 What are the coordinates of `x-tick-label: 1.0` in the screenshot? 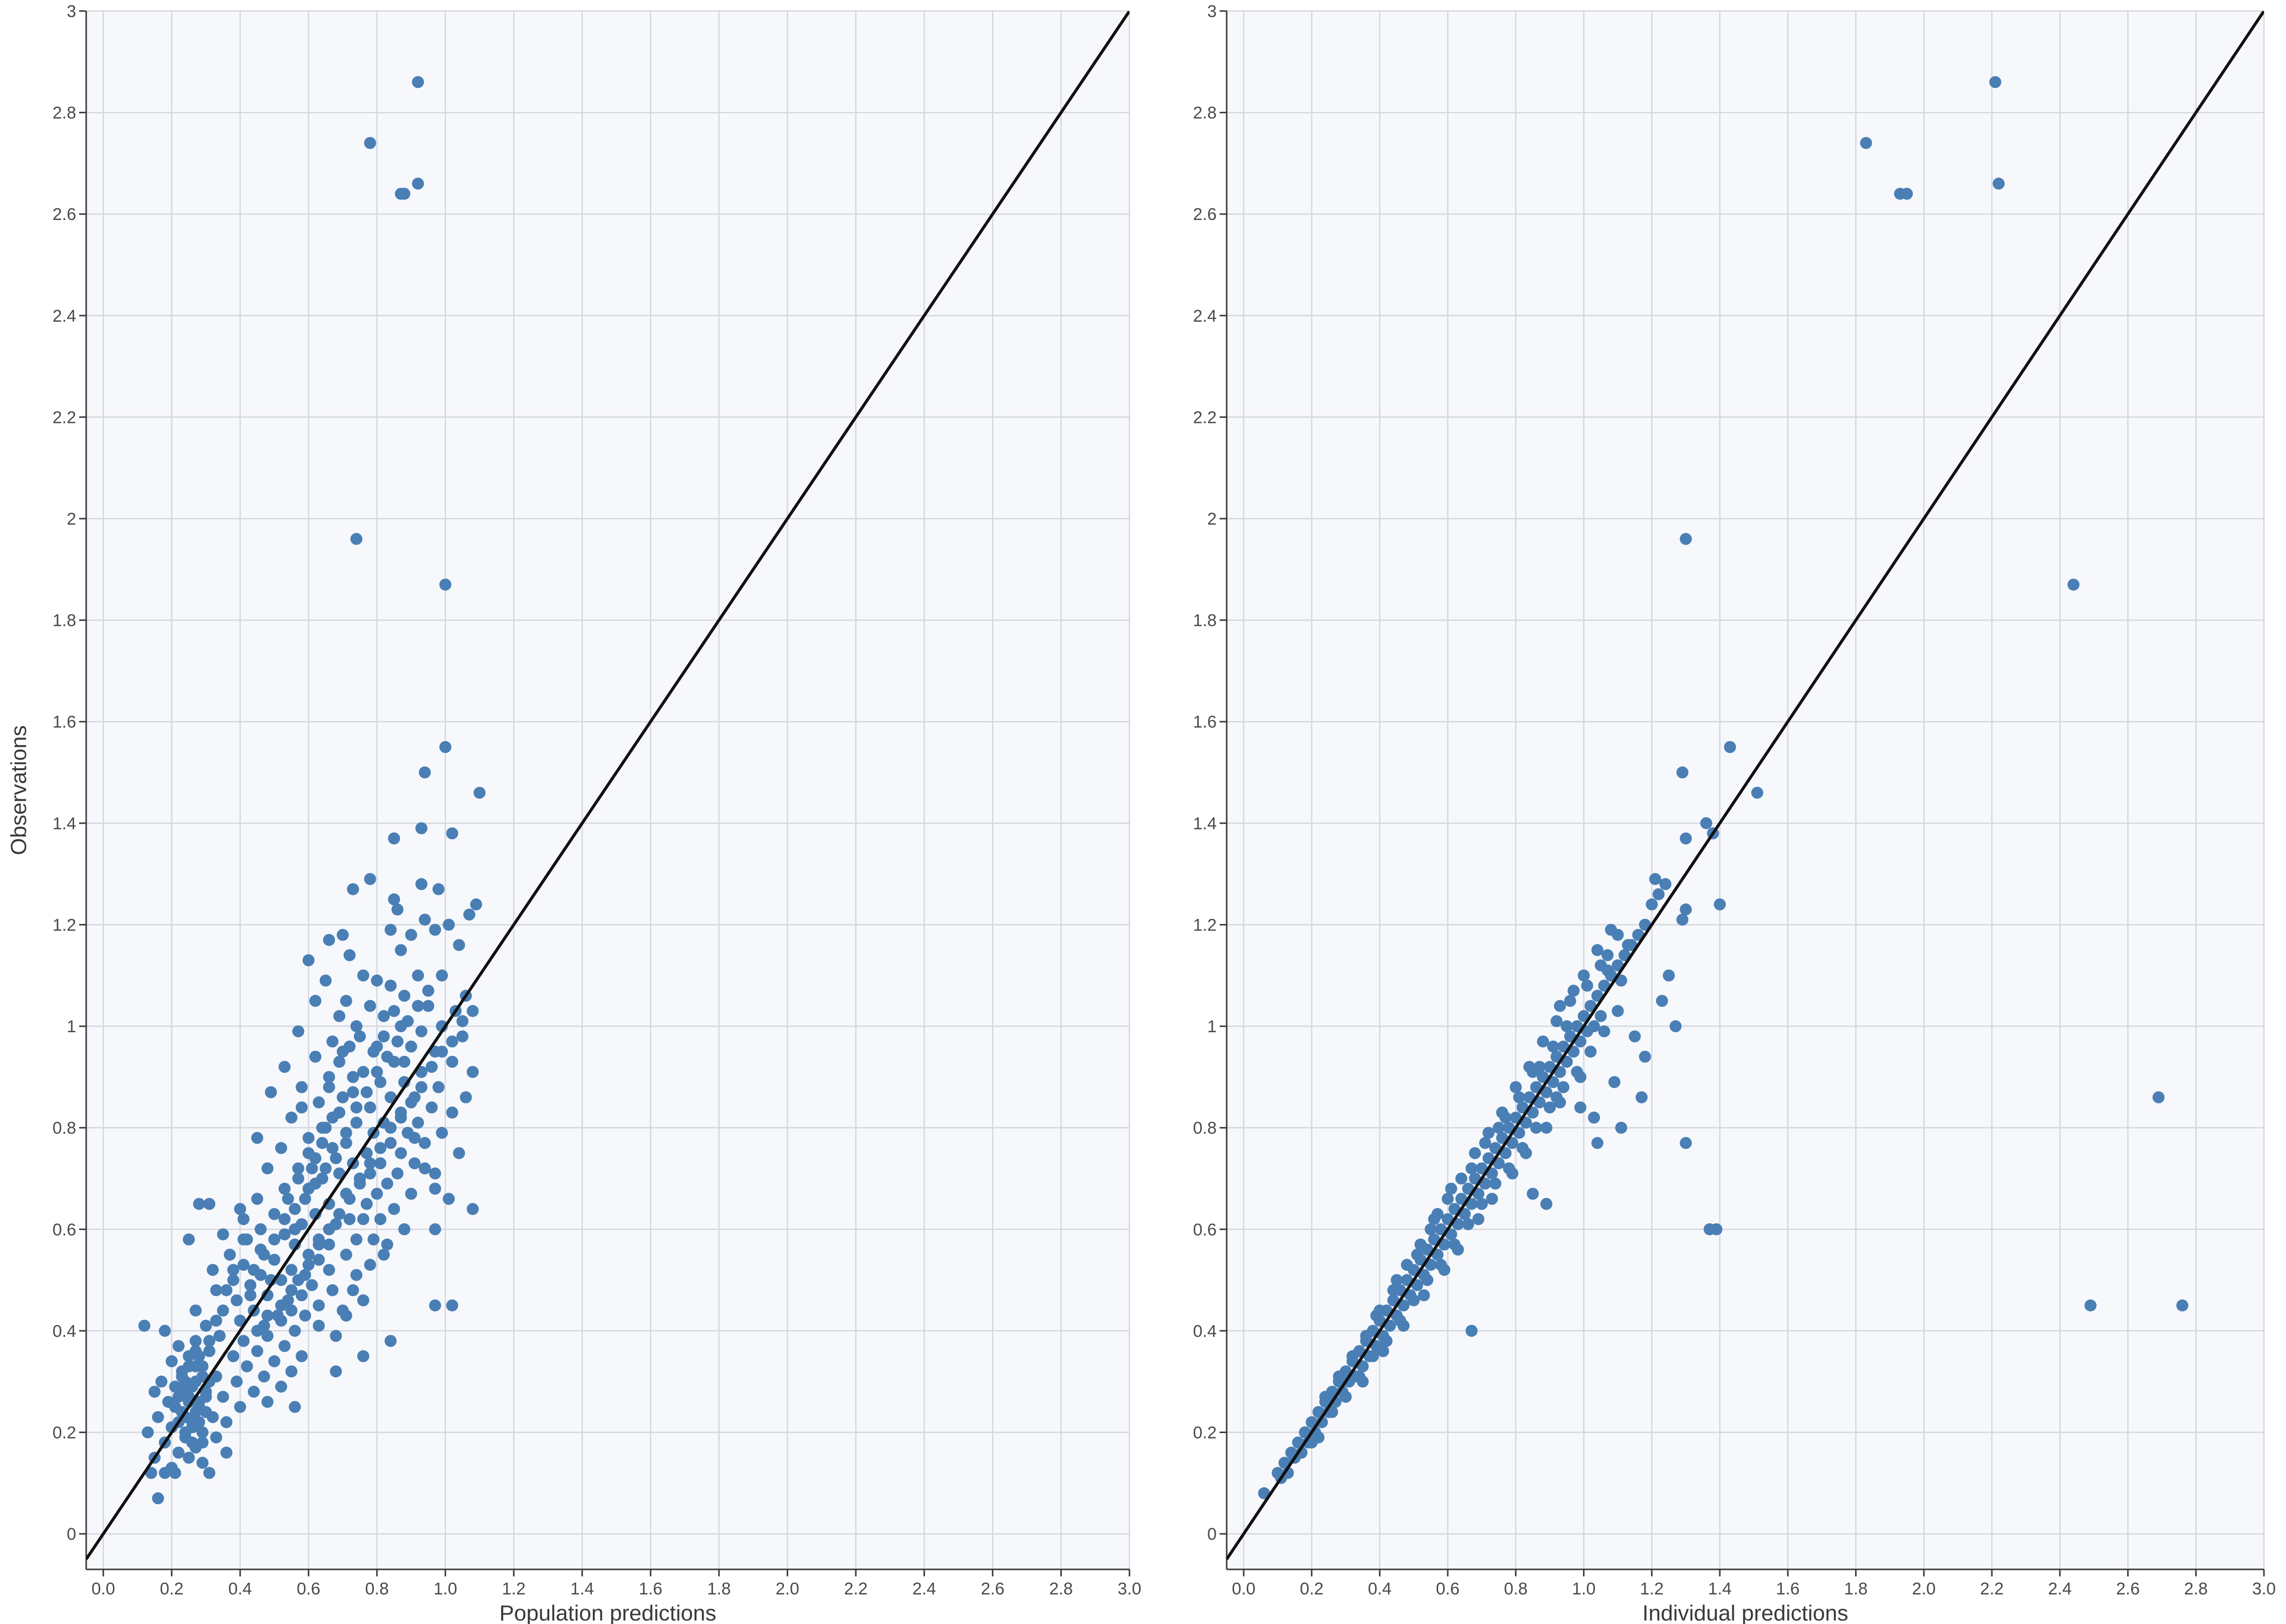 It's located at (445, 1588).